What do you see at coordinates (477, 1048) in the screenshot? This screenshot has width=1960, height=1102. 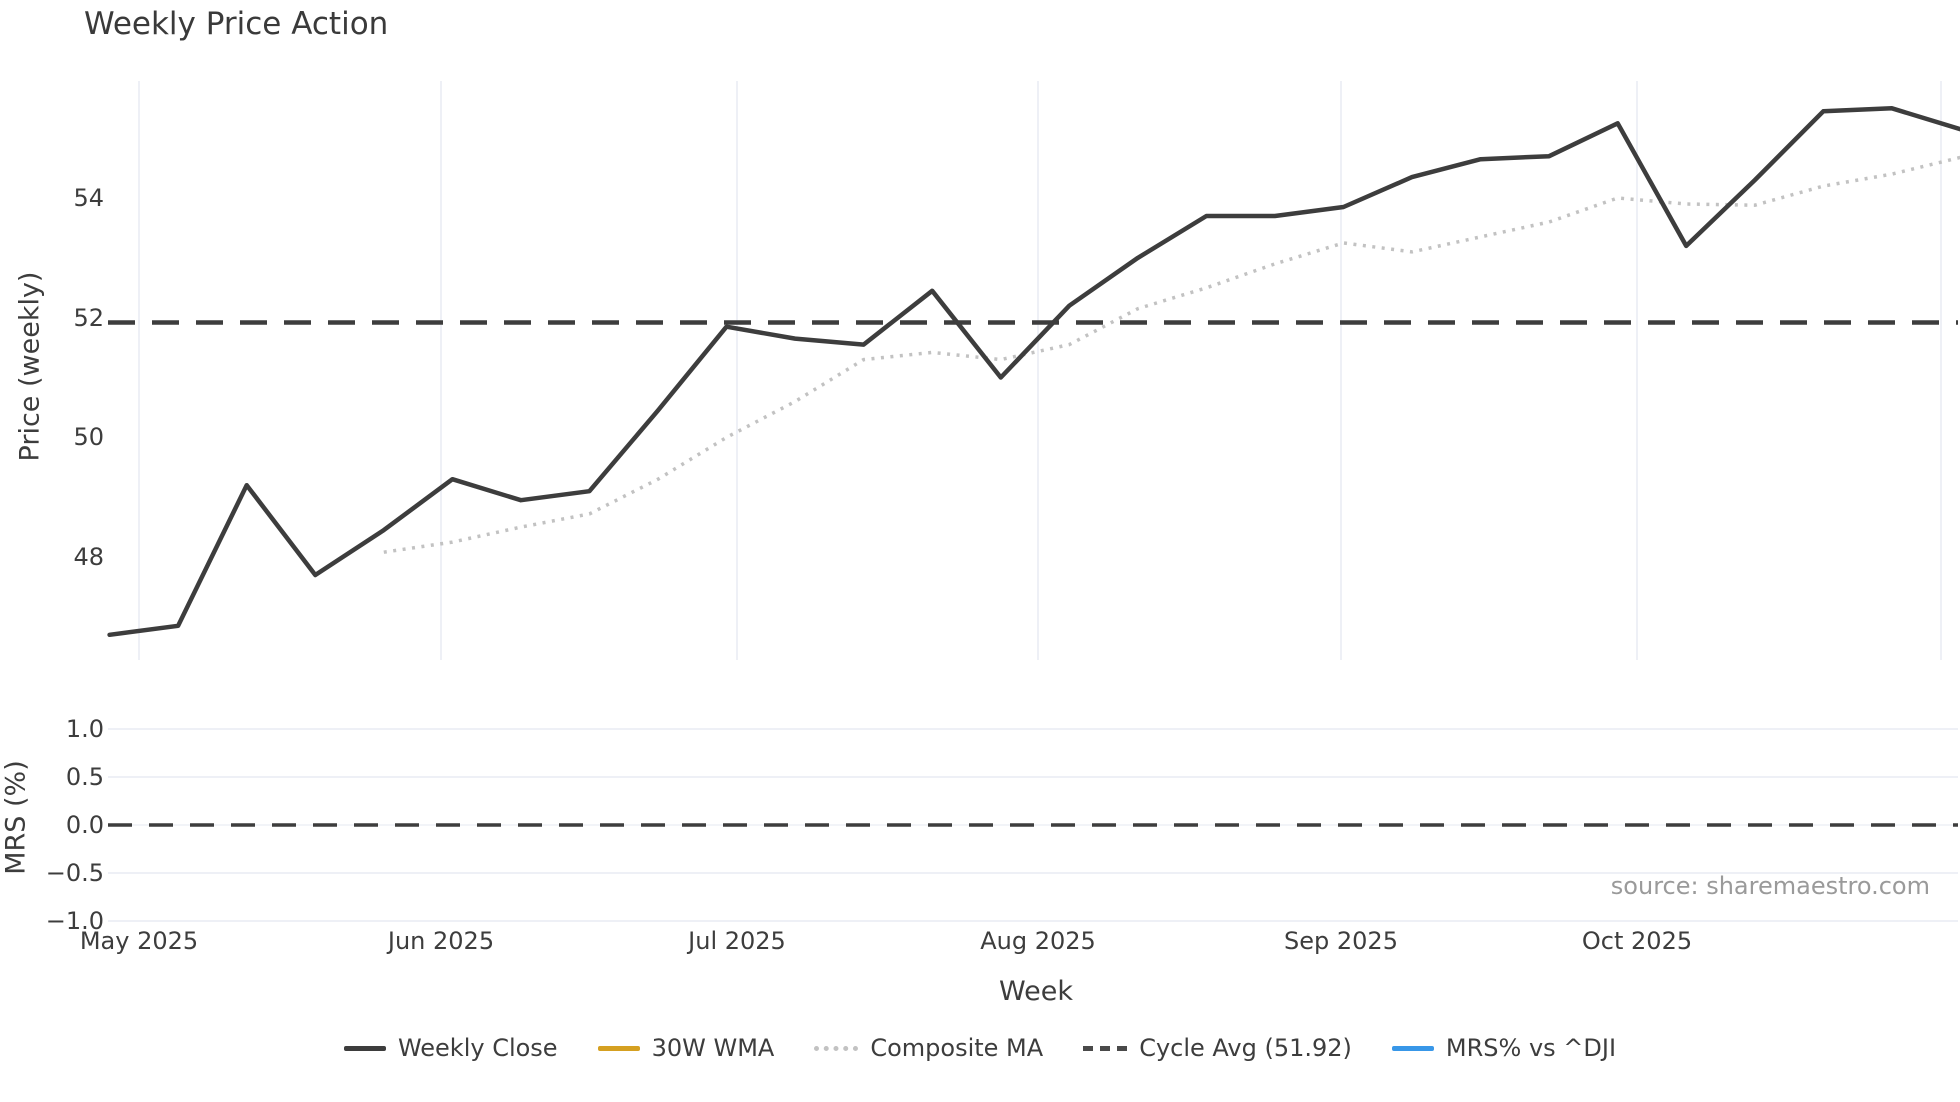 I see `legend-label: Weekly Close` at bounding box center [477, 1048].